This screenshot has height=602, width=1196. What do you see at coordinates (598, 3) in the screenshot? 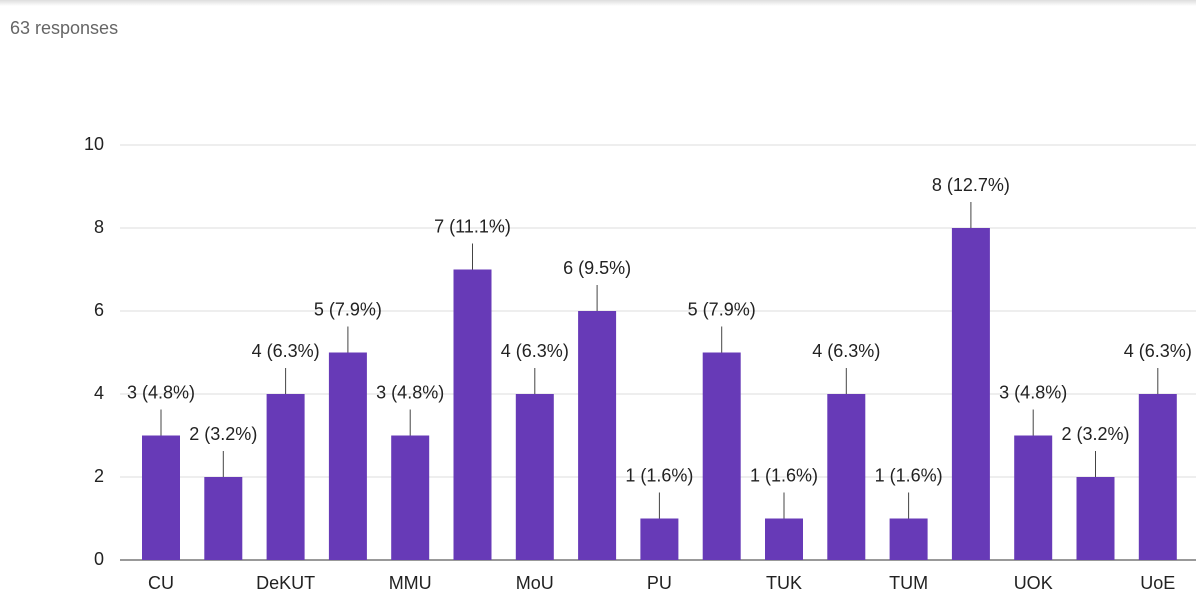
I see `top-shadow` at bounding box center [598, 3].